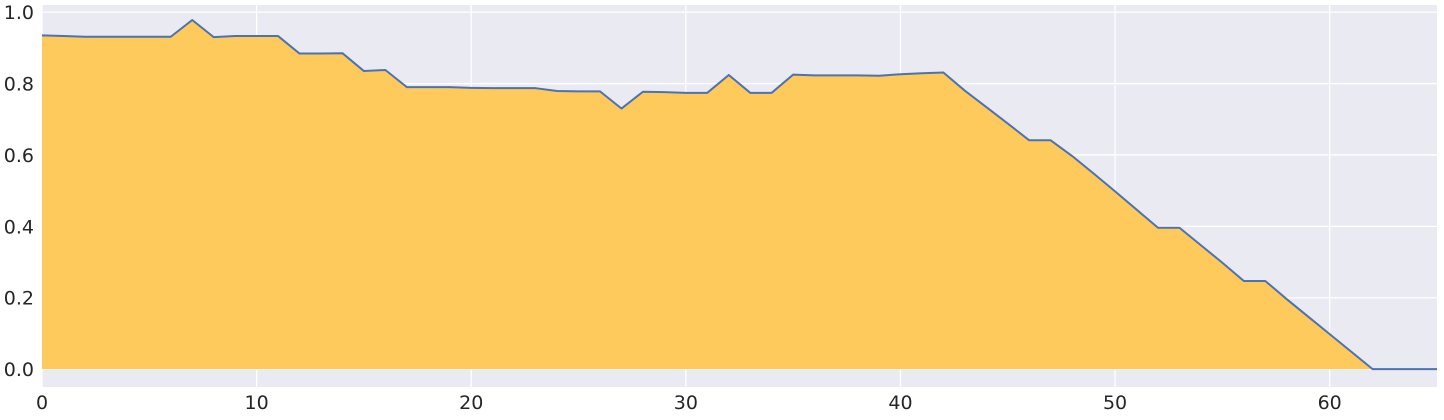 The width and height of the screenshot is (1444, 420). What do you see at coordinates (1330, 403) in the screenshot?
I see `x-tick-label: 60` at bounding box center [1330, 403].